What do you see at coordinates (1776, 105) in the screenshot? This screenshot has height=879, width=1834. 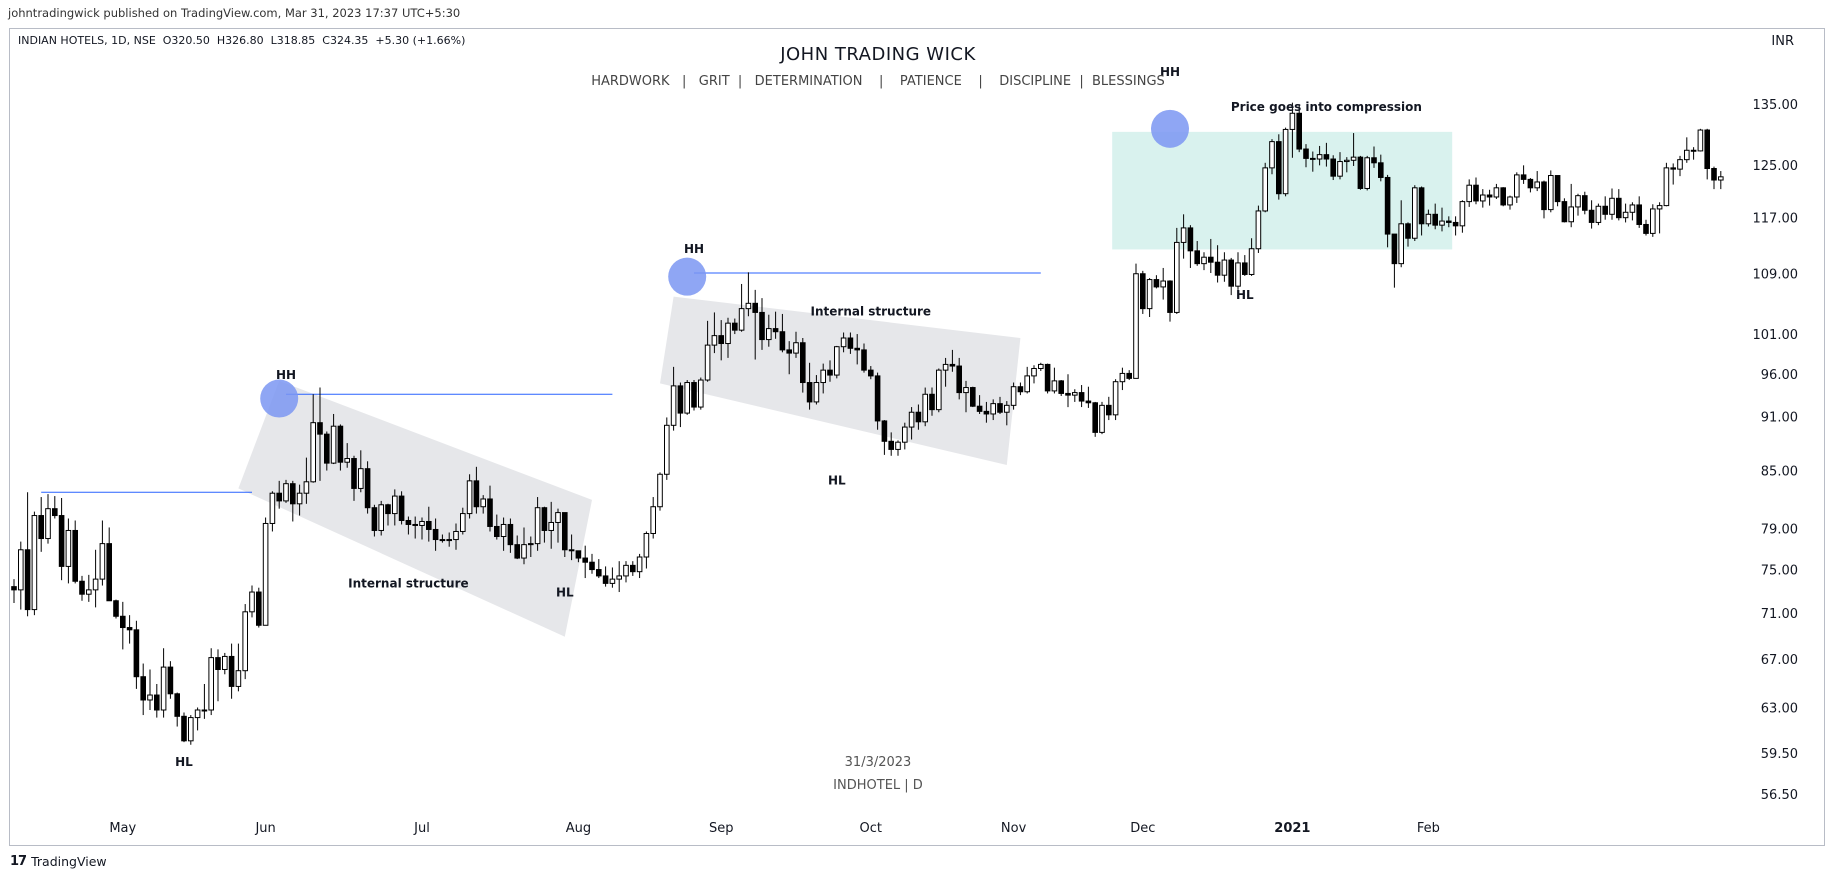 I see `y-tick-label: 135.00` at bounding box center [1776, 105].